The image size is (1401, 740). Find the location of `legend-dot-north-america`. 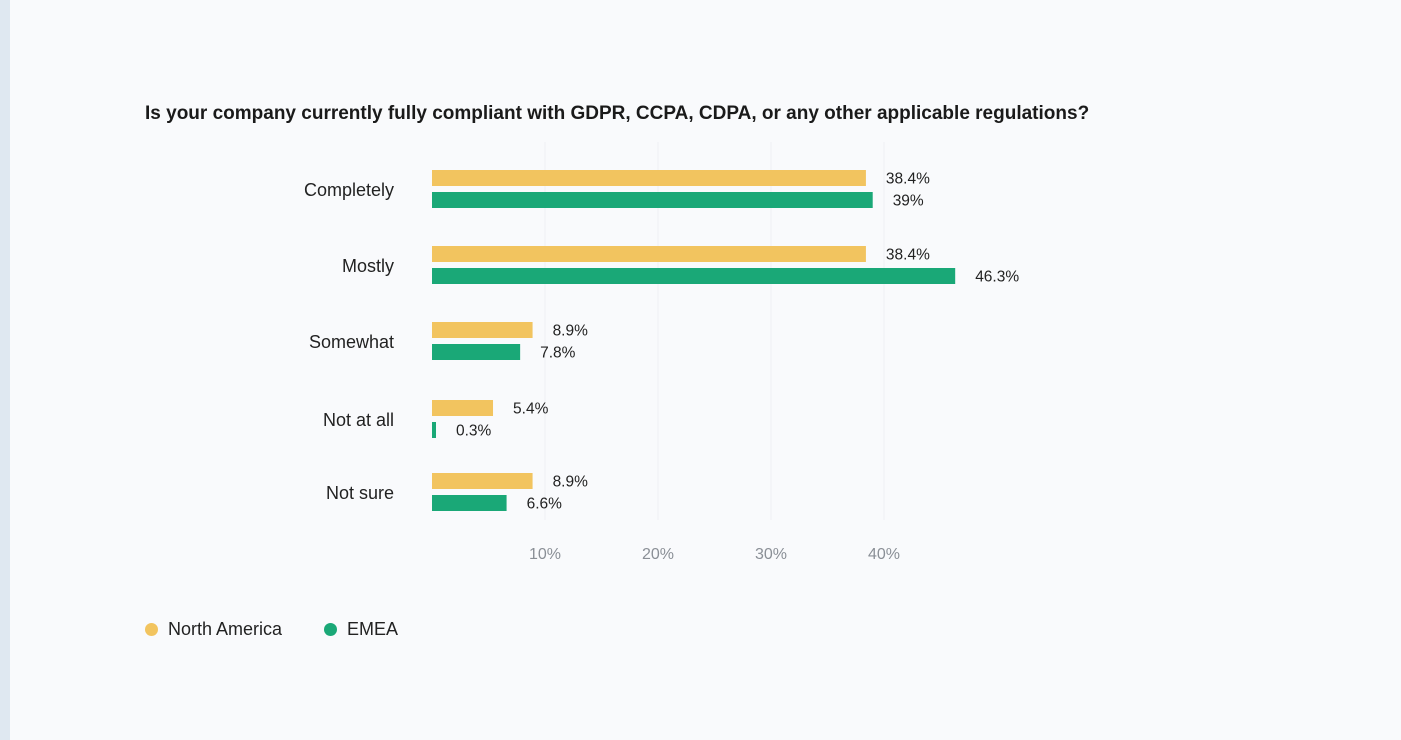

legend-dot-north-america is located at coordinates (151, 629).